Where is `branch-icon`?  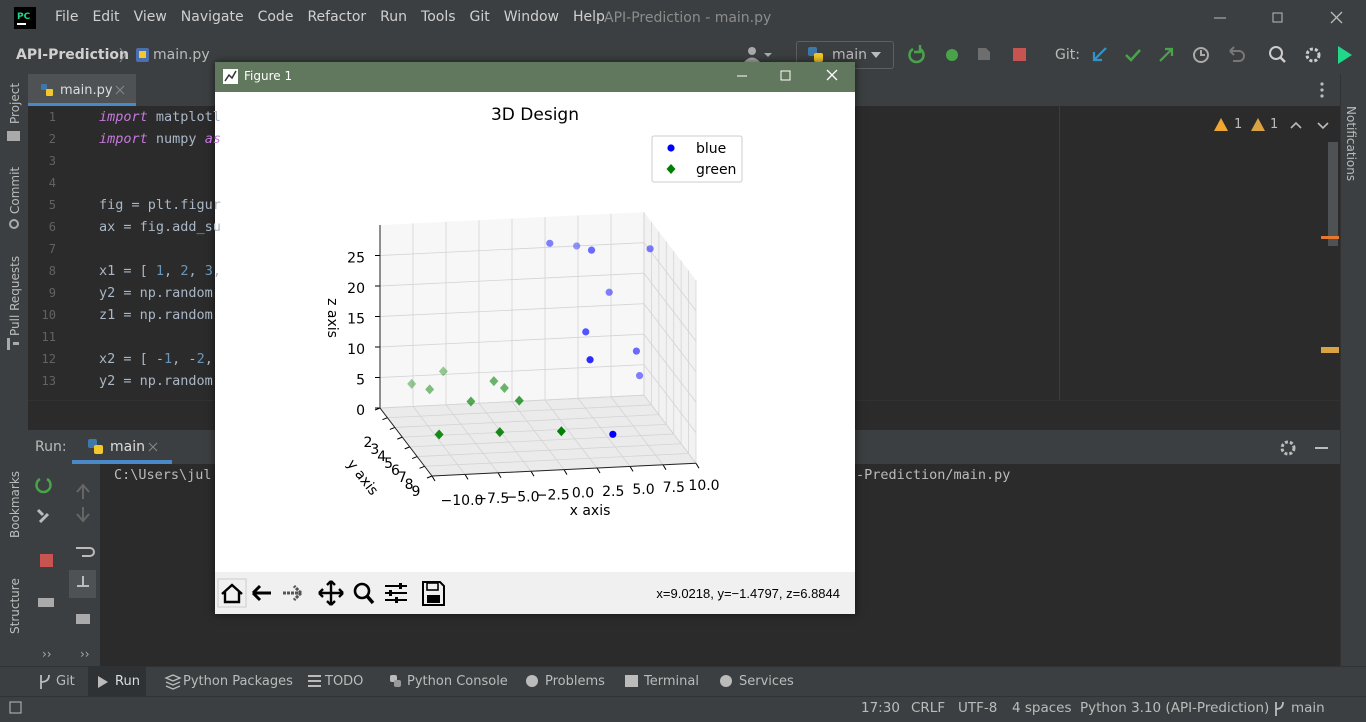 branch-icon is located at coordinates (1279, 708).